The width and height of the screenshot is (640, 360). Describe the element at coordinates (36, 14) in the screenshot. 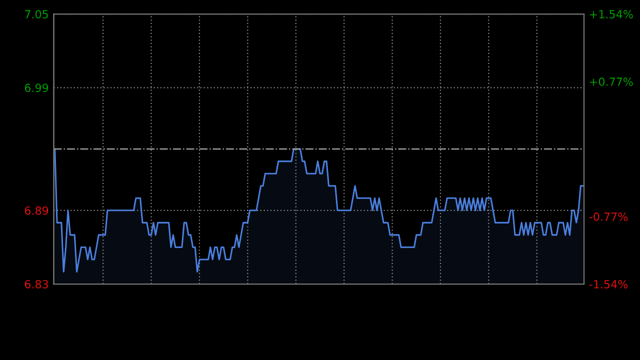

I see `y-tick-label: 7.05` at that location.